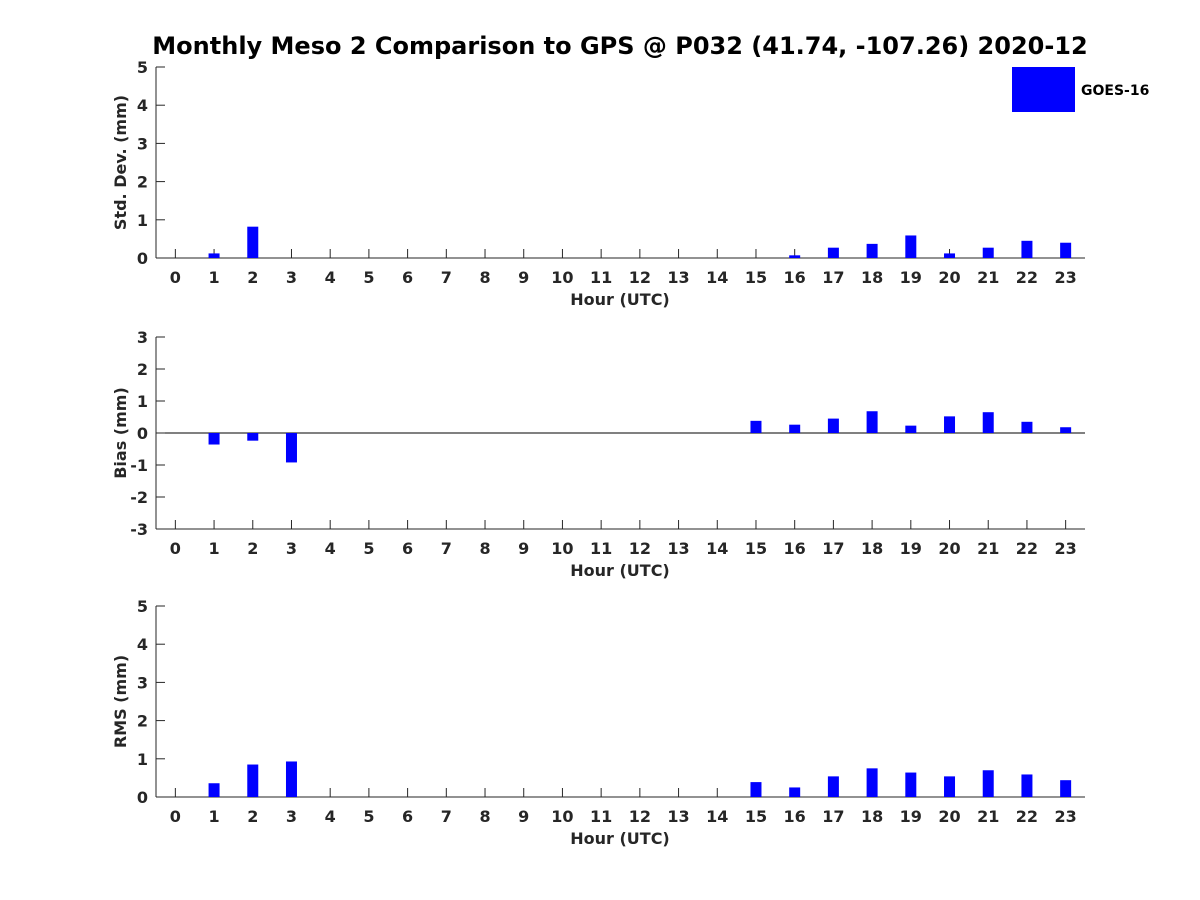 This screenshot has height=900, width=1200. Describe the element at coordinates (120, 162) in the screenshot. I see `y-axis-label: Std. Dev. (mm)` at that location.